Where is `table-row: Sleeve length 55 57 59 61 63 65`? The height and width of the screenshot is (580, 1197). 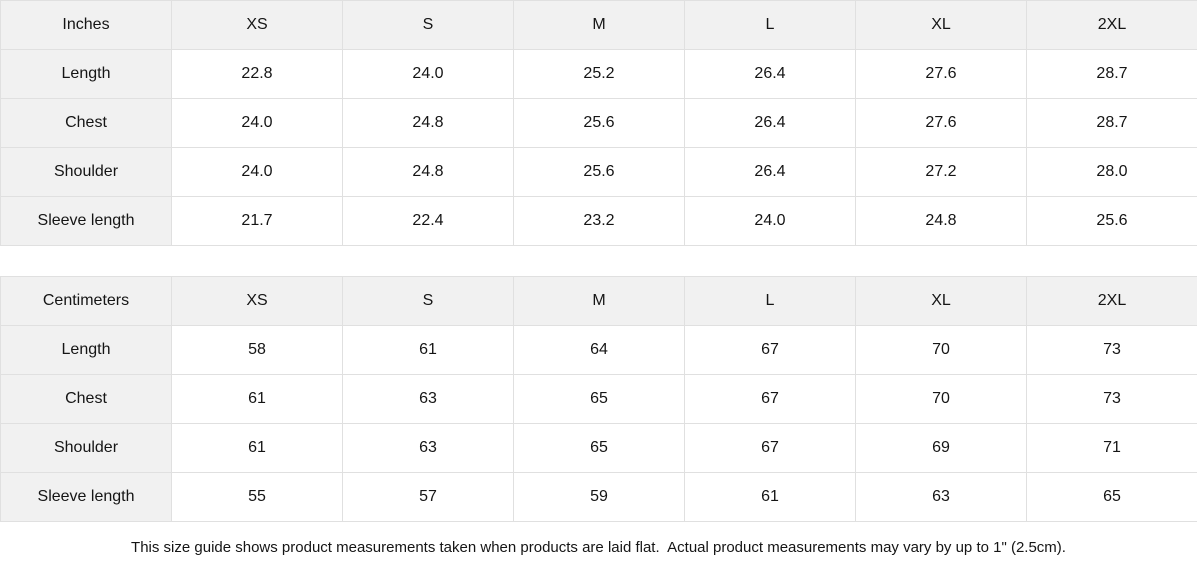
table-row: Sleeve length 55 57 59 61 63 65 is located at coordinates (598, 497).